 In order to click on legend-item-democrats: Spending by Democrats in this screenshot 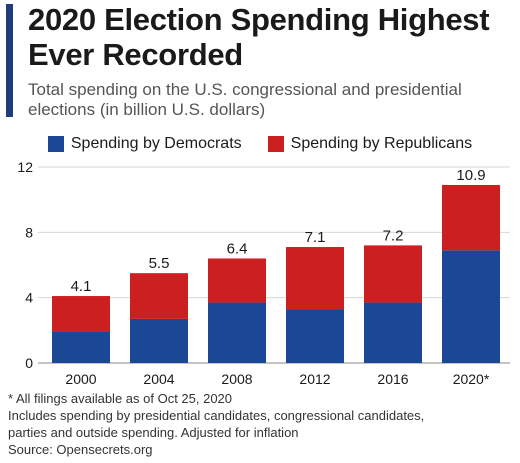, I will do `click(144, 144)`.